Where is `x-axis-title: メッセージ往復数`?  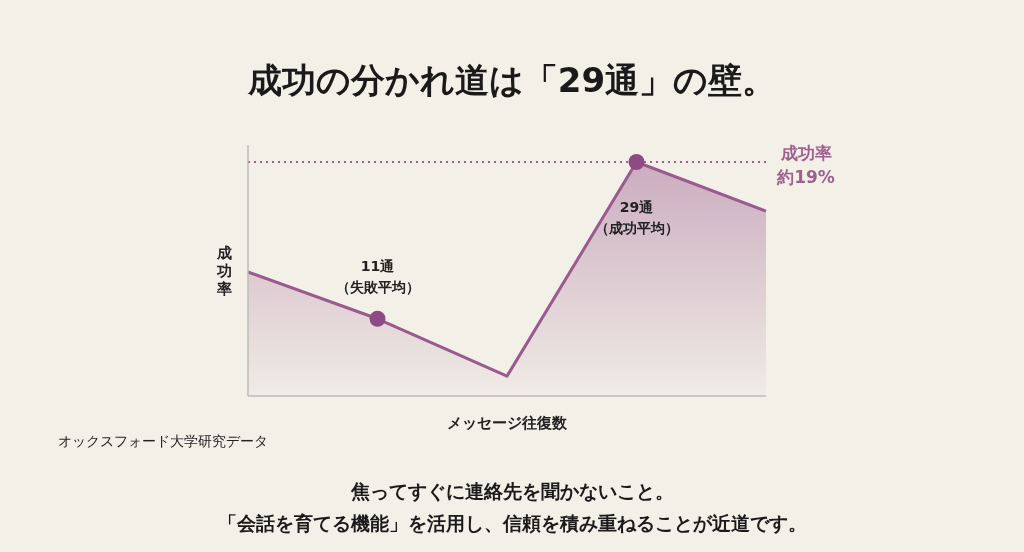
x-axis-title: メッセージ往復数 is located at coordinates (507, 423).